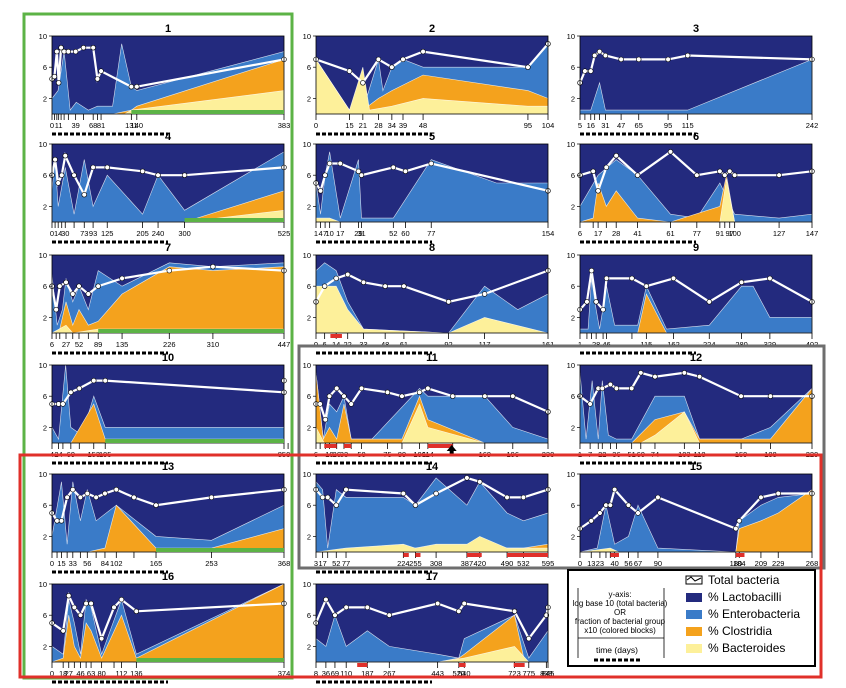 This screenshot has width=846, height=688. What do you see at coordinates (367, 673) in the screenshot?
I see `x-tick-label-17-4: 187` at bounding box center [367, 673].